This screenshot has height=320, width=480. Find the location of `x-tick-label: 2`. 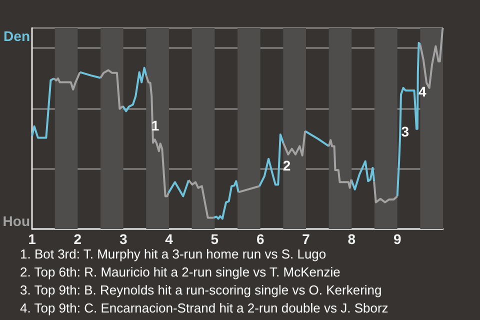

x-tick-label: 2 is located at coordinates (78, 239).